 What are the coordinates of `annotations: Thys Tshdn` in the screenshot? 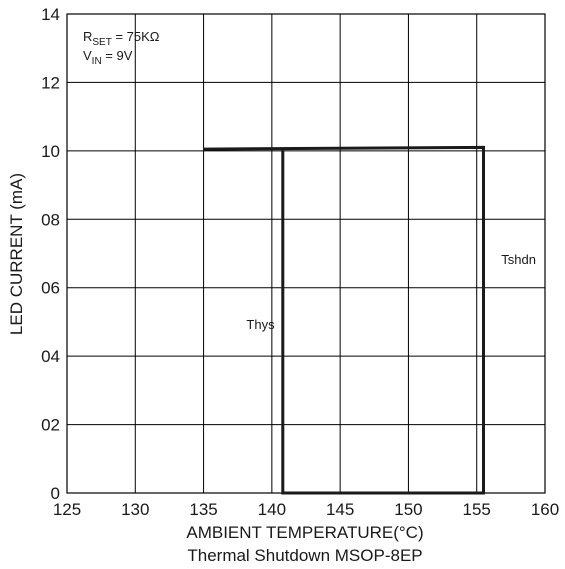 It's located at (391, 292).